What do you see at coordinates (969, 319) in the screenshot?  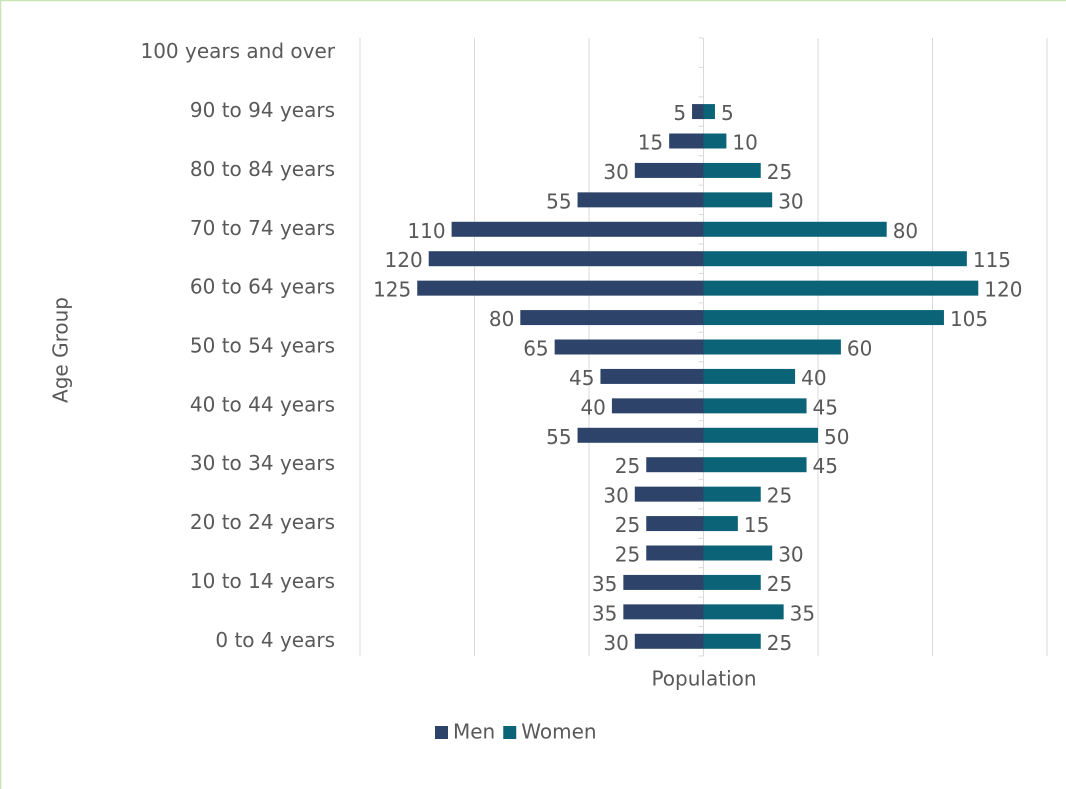 I see `data-label: 105` at bounding box center [969, 319].